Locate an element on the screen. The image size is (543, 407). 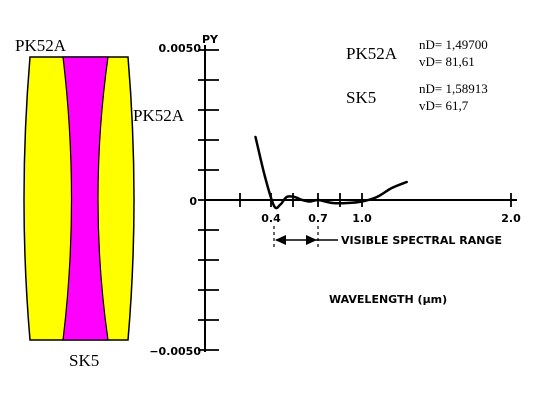
y-axis-label: PY is located at coordinates (210, 39).